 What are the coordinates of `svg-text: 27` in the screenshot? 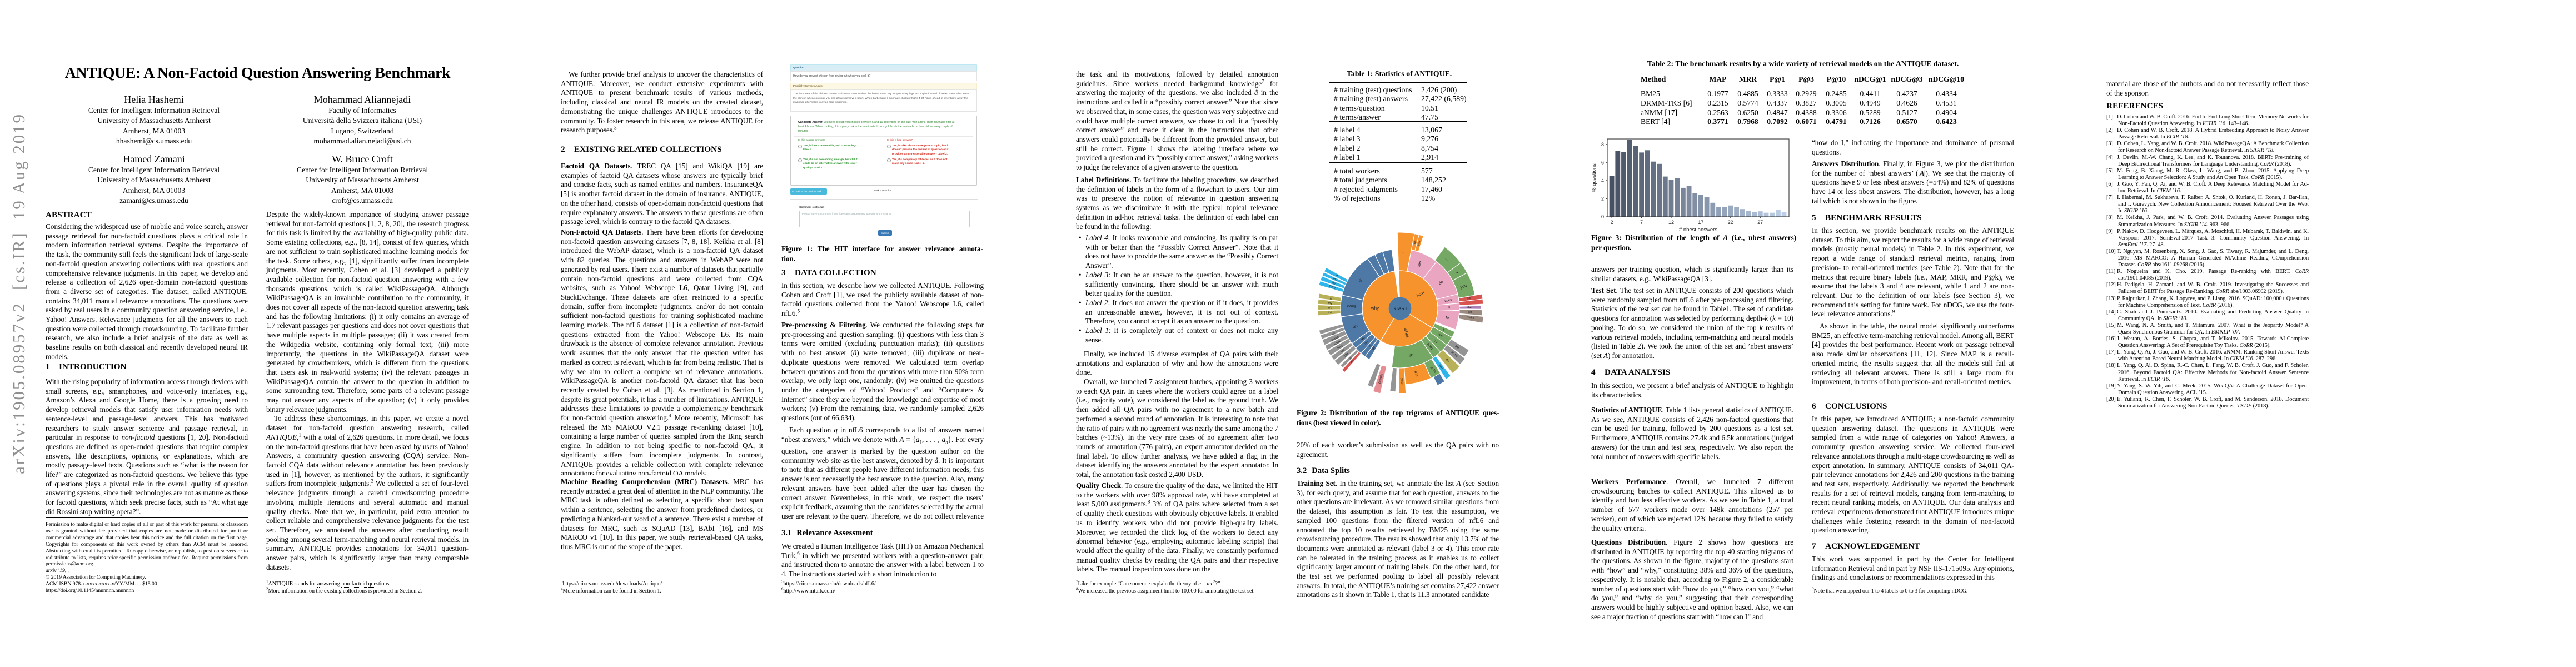 It's located at (1760, 222).